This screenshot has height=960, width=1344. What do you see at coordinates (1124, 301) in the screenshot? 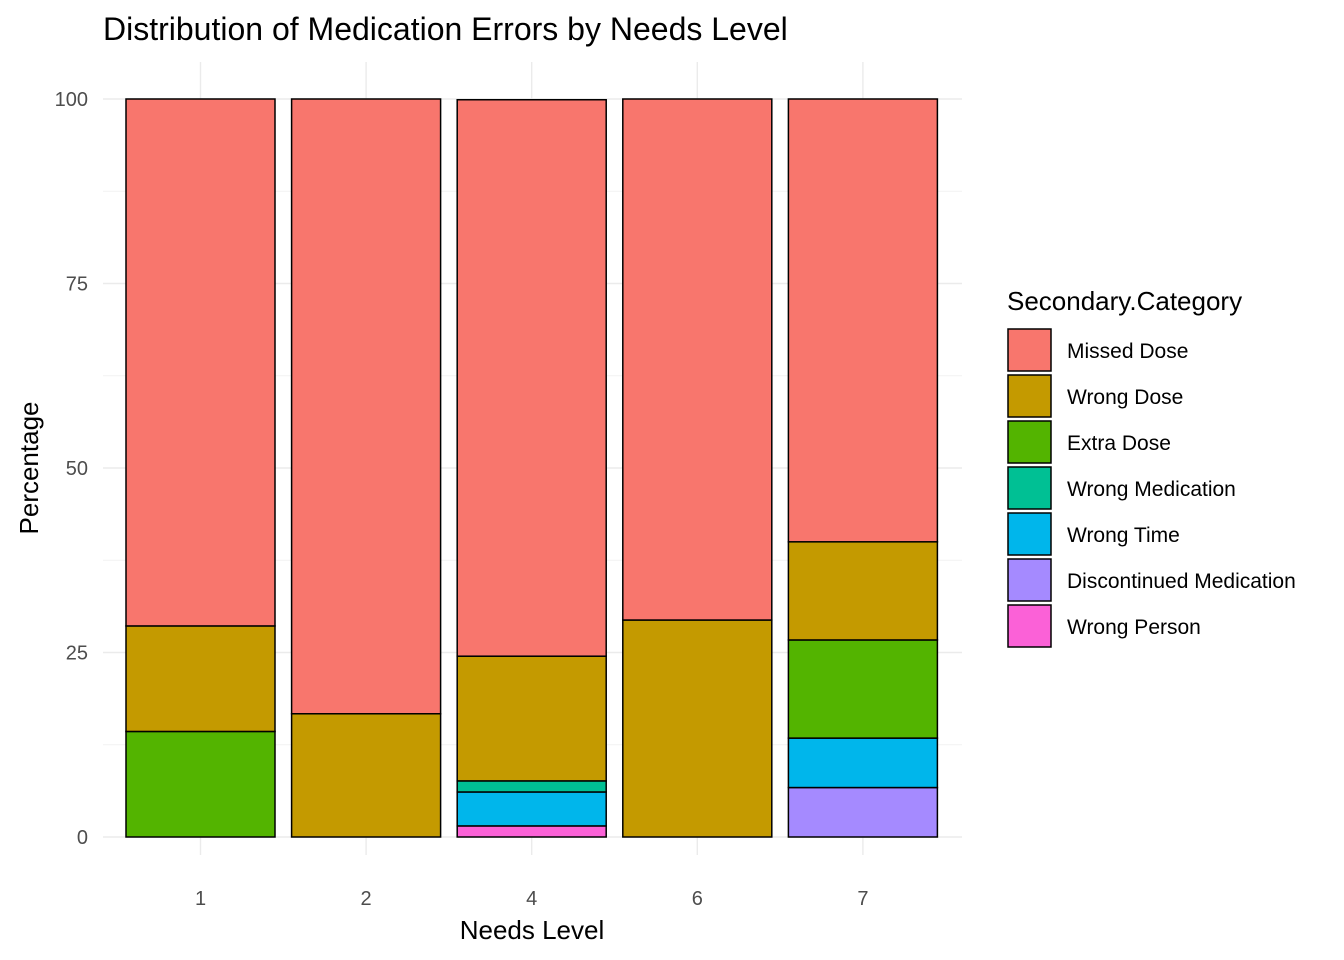
I see `legend-title: Secondary.Category` at bounding box center [1124, 301].